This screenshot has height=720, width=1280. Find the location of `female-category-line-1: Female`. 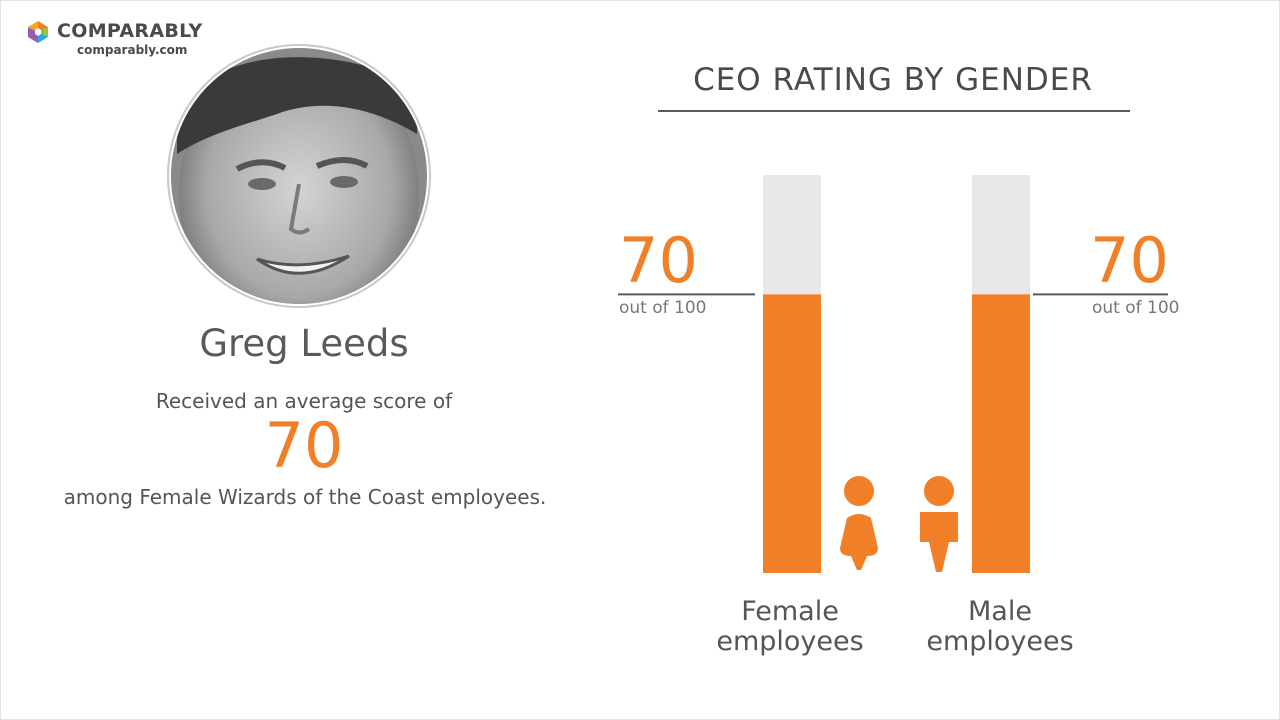

female-category-line-1: Female is located at coordinates (790, 611).